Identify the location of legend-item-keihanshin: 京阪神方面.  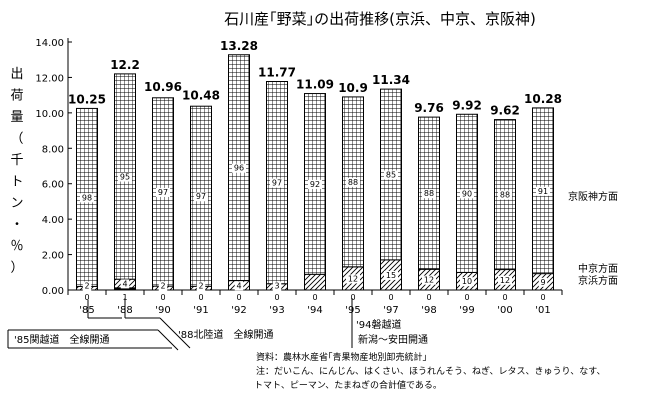
(593, 196).